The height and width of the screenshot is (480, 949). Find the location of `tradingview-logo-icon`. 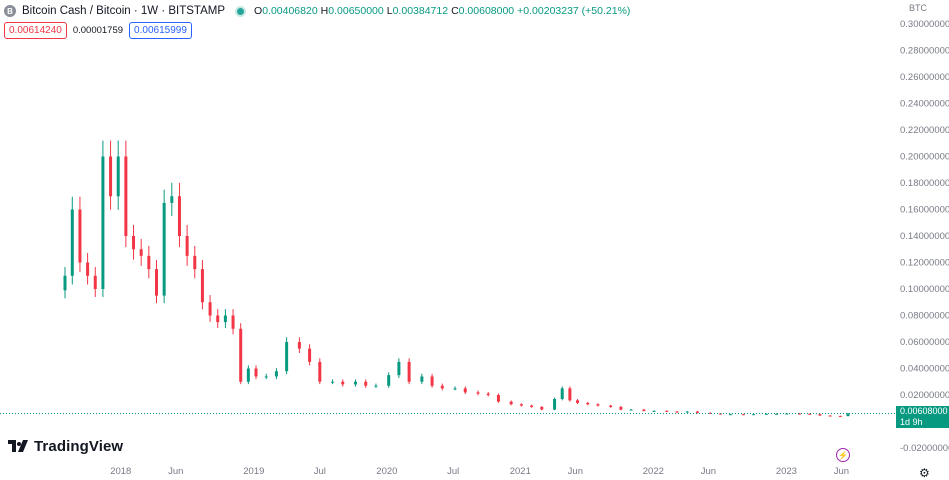

tradingview-logo-icon is located at coordinates (18, 445).